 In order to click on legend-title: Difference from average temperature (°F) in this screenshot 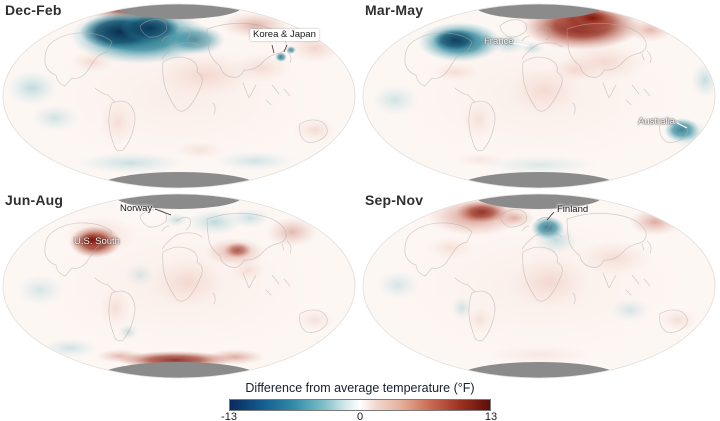, I will do `click(360, 388)`.